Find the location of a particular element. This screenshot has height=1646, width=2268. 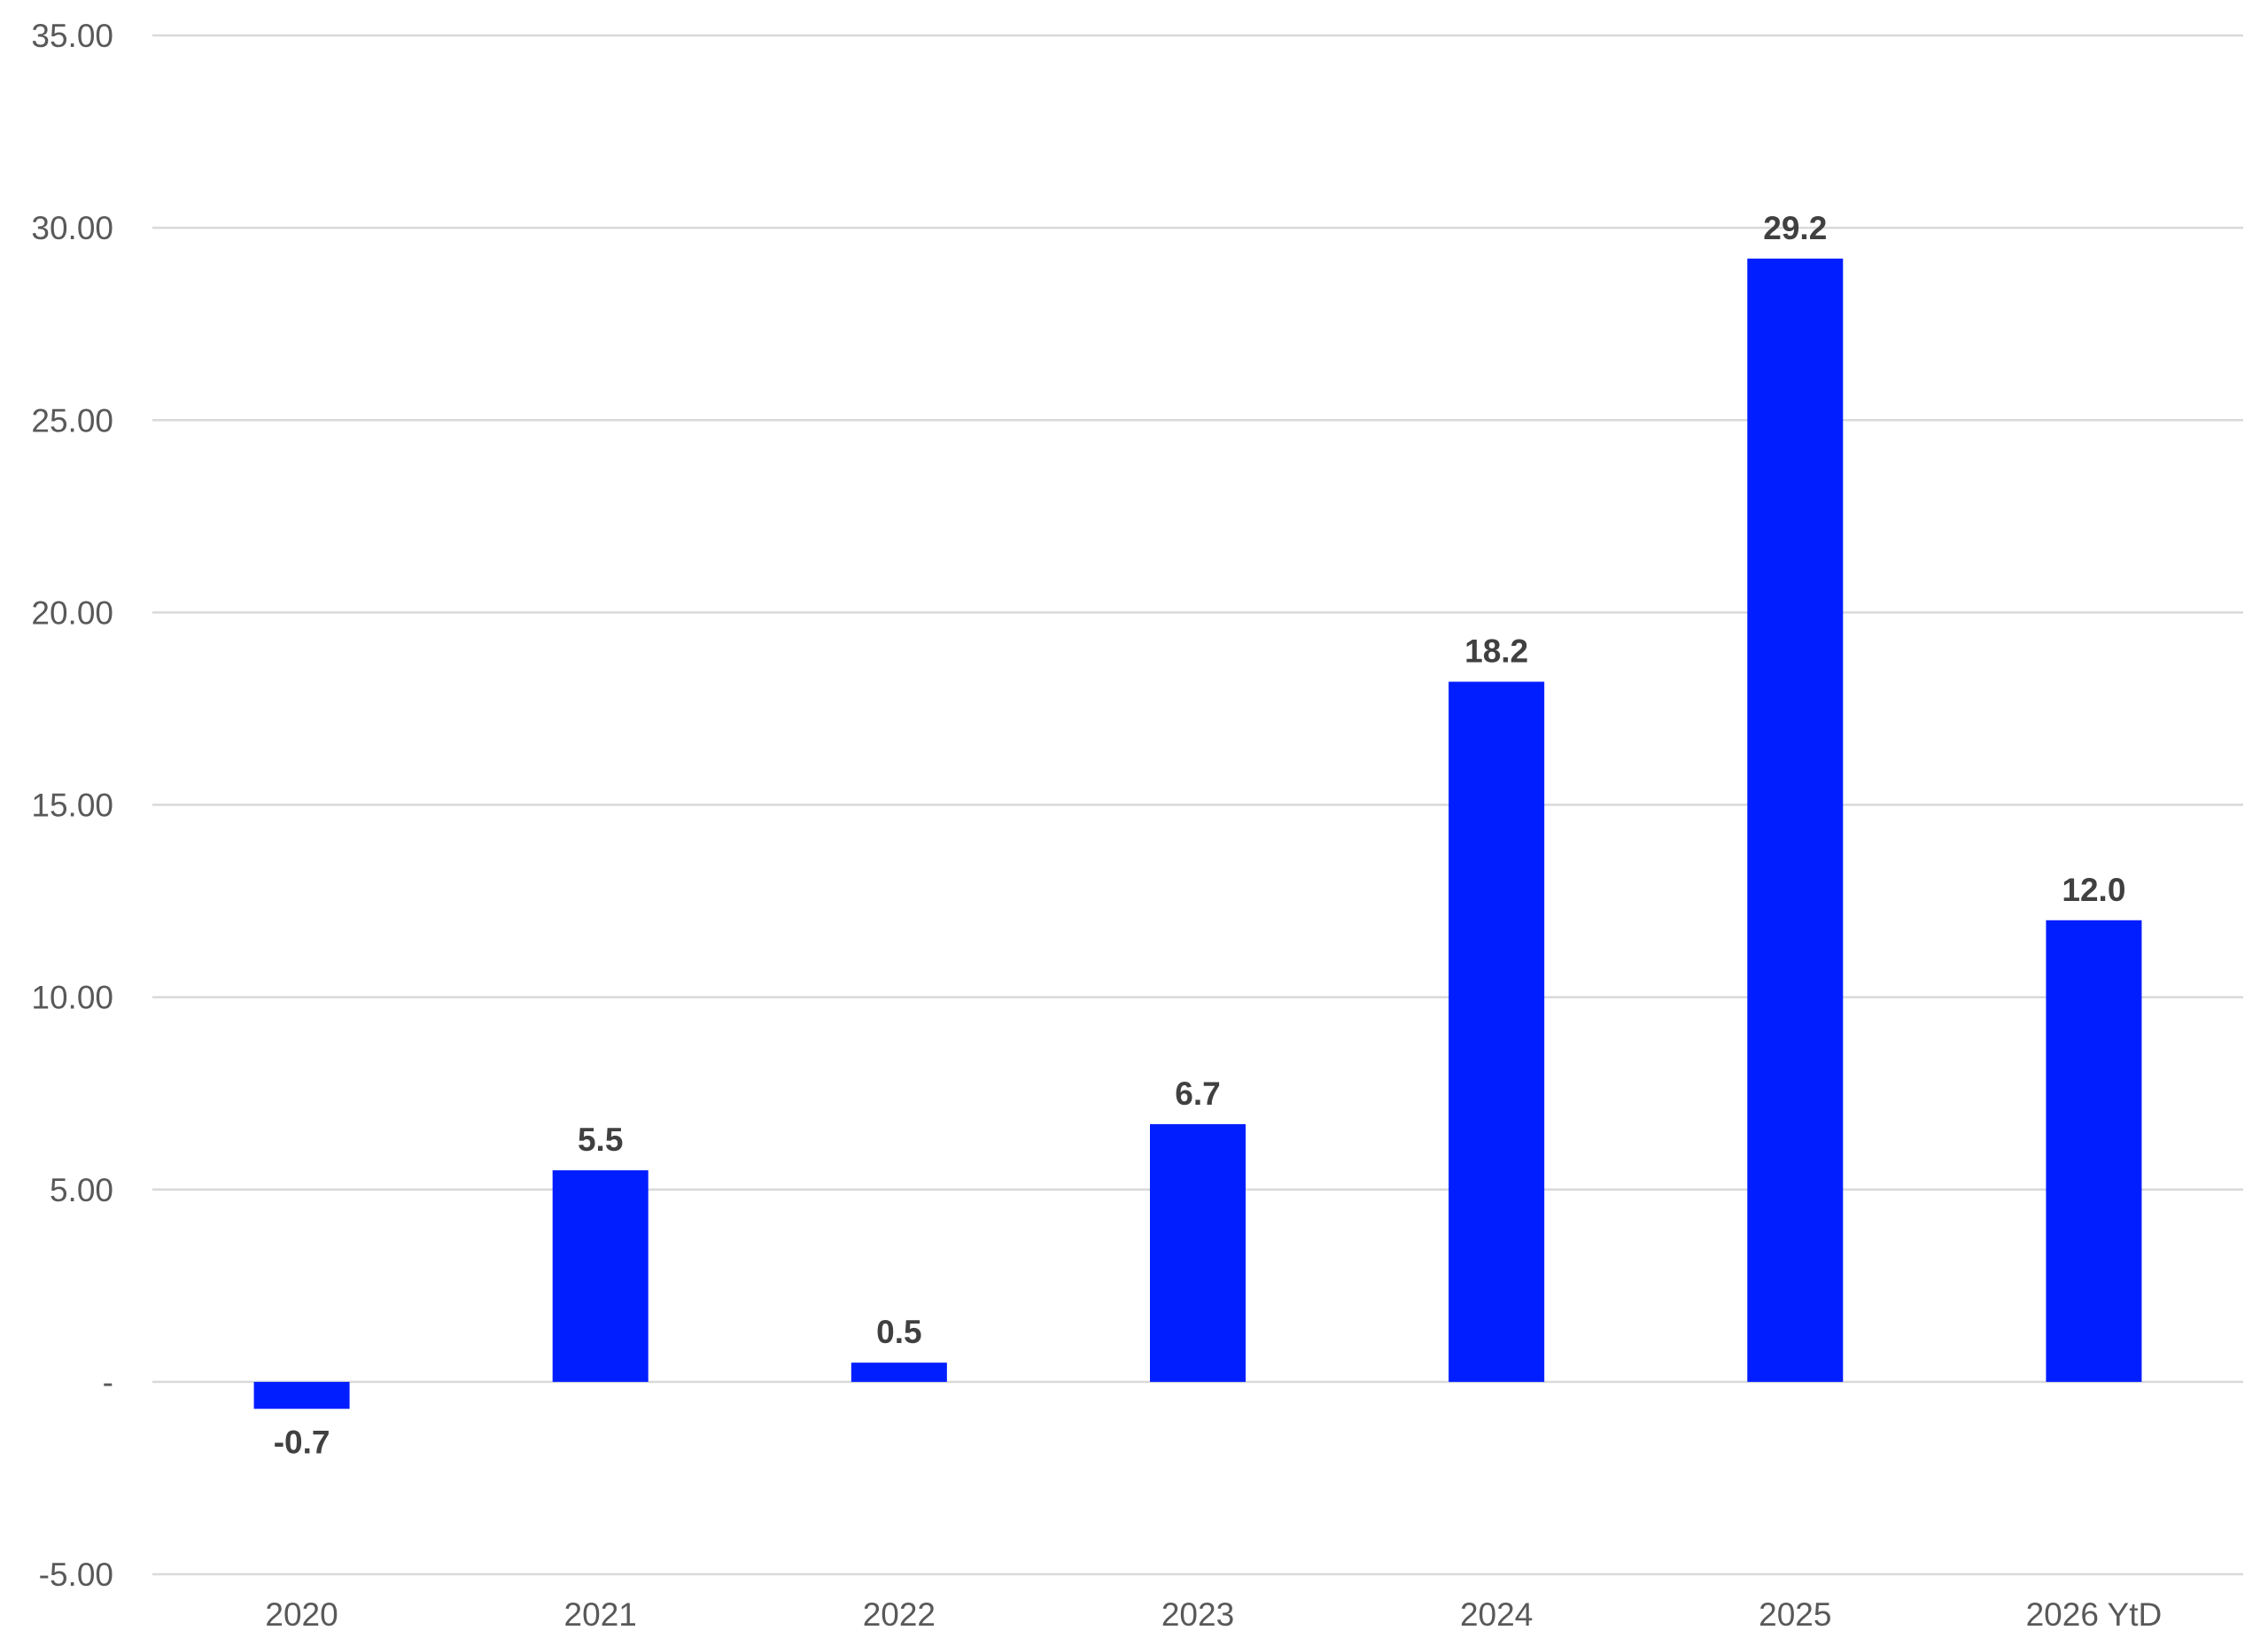

y-tick-label: 10.00 is located at coordinates (72, 998).